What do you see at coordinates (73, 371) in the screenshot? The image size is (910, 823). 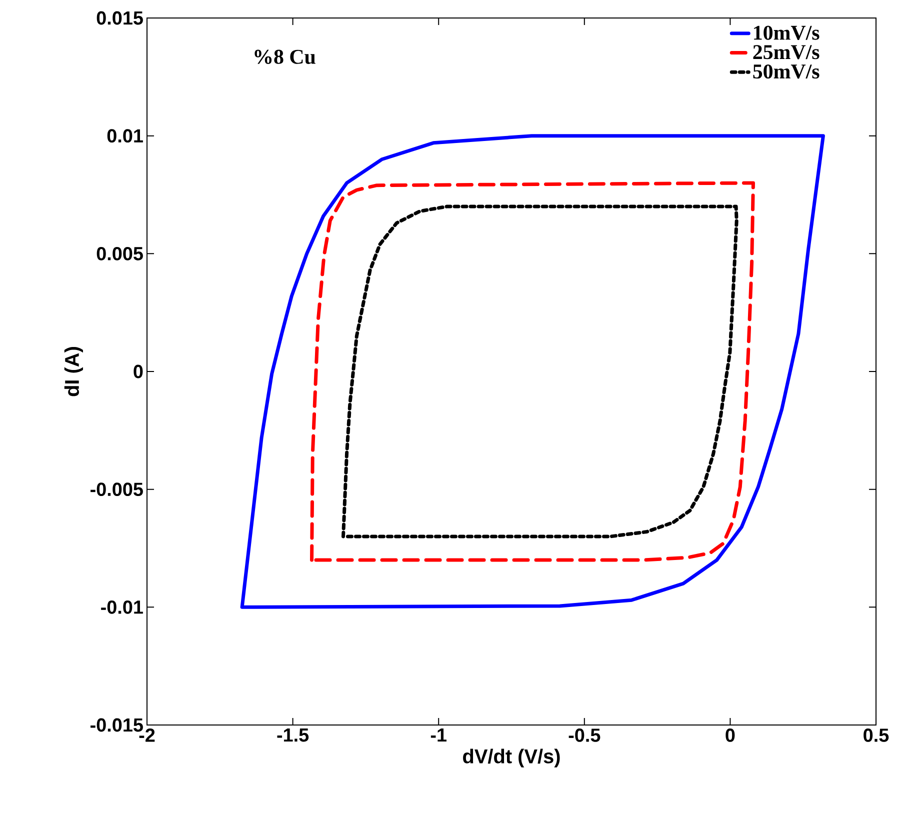 I see `y-axis-title: dI (A)` at bounding box center [73, 371].